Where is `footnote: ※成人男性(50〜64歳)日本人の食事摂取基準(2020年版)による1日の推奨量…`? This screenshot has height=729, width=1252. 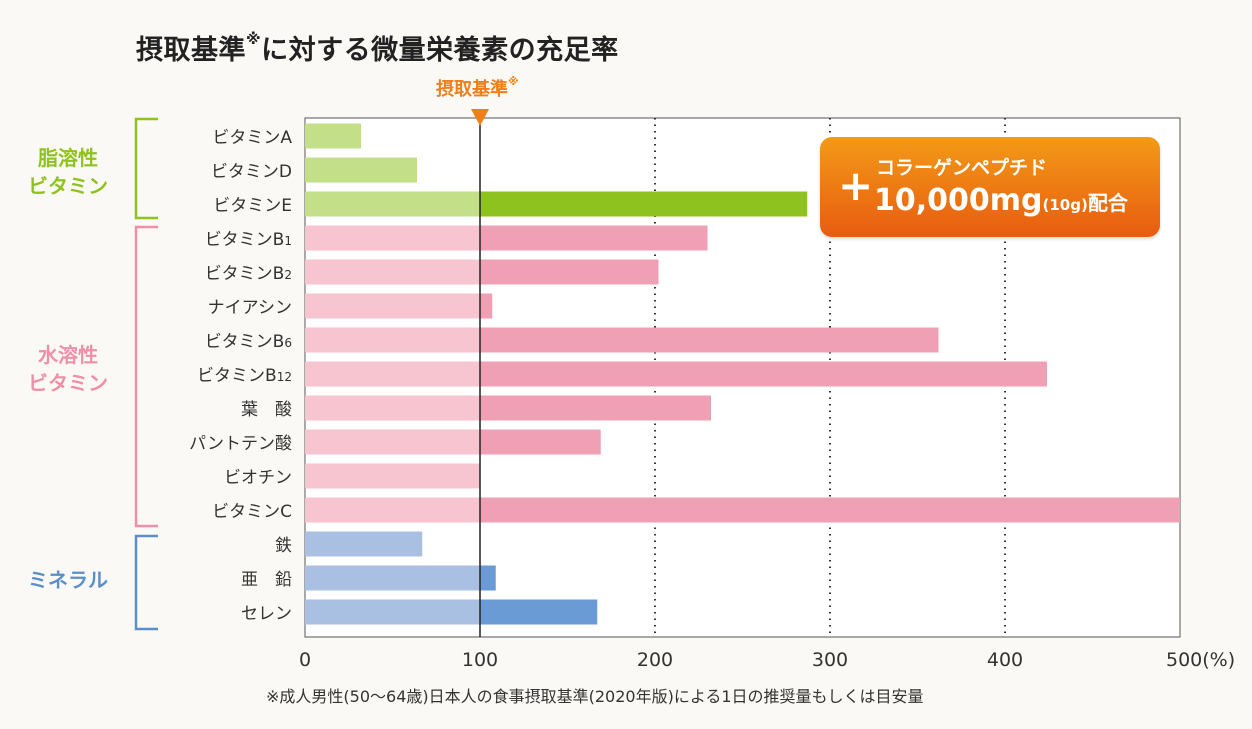 footnote: ※成人男性(50〜64歳)日本人の食事摂取基準(2020年版)による1日の推奨量… is located at coordinates (595, 696).